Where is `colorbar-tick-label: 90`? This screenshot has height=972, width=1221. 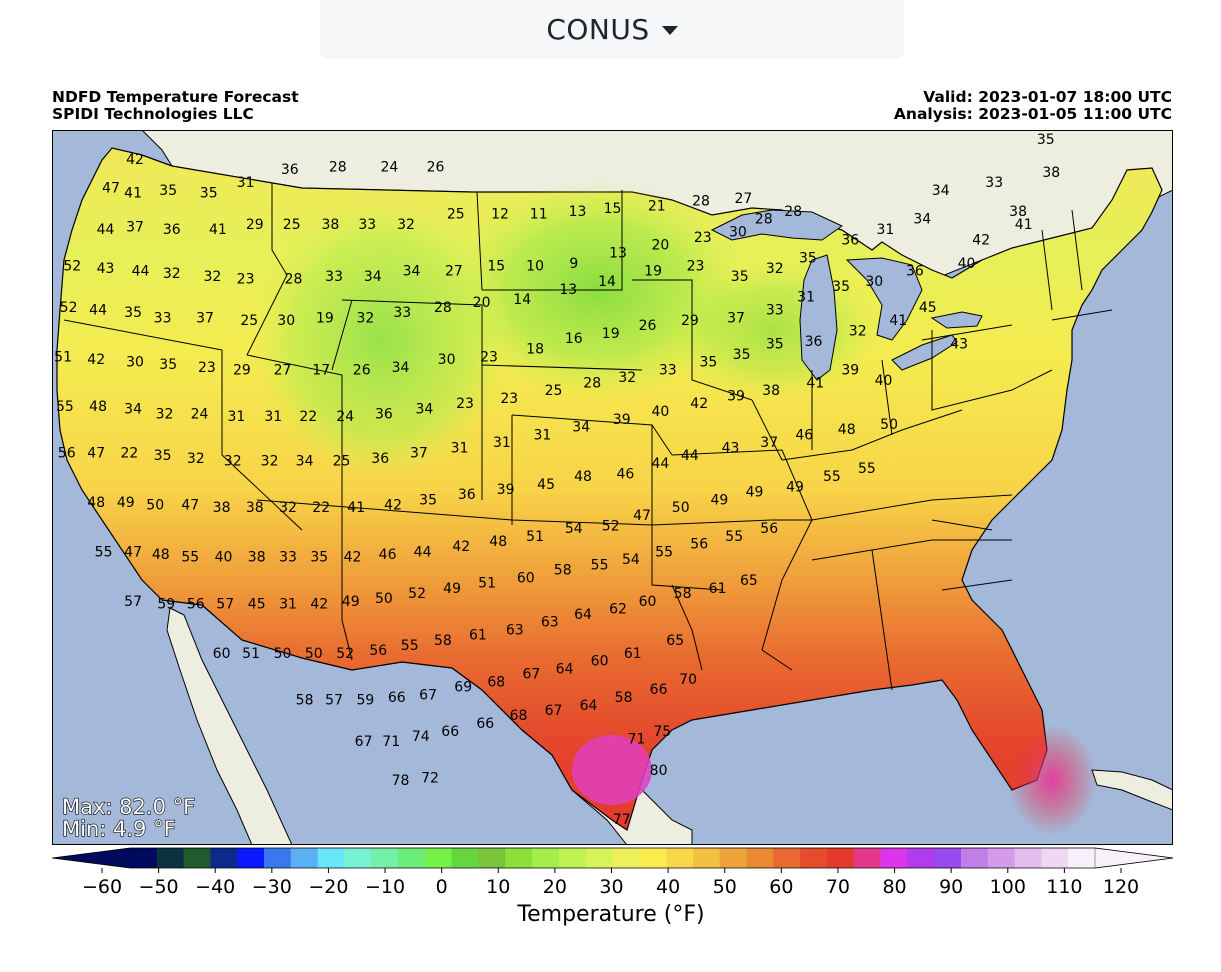
colorbar-tick-label: 90 is located at coordinates (951, 887).